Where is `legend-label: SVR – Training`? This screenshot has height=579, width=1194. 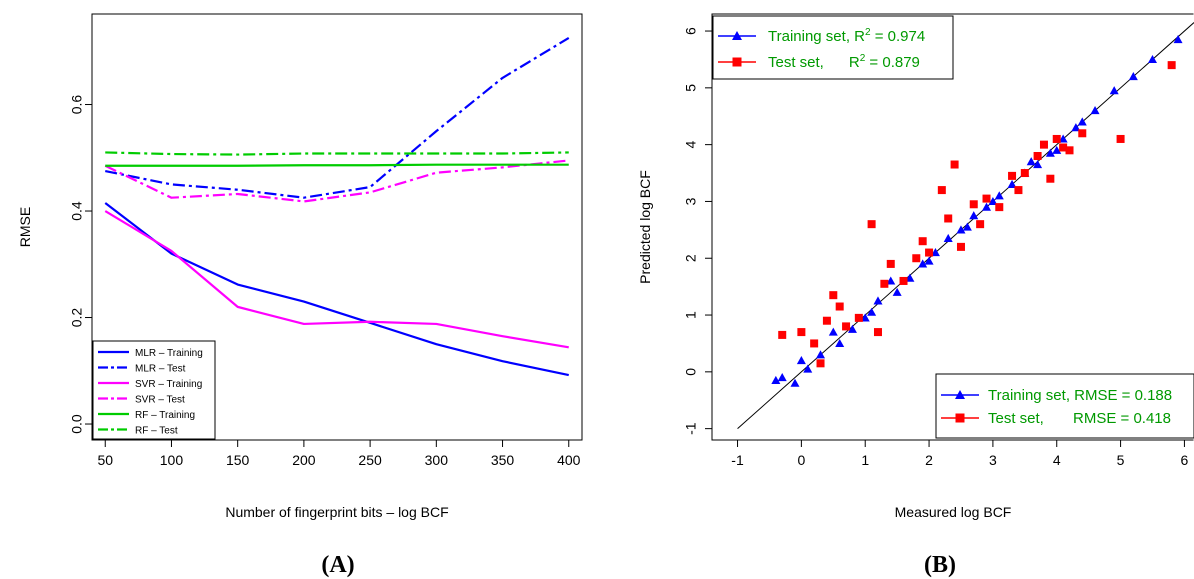
legend-label: SVR – Training is located at coordinates (168, 384).